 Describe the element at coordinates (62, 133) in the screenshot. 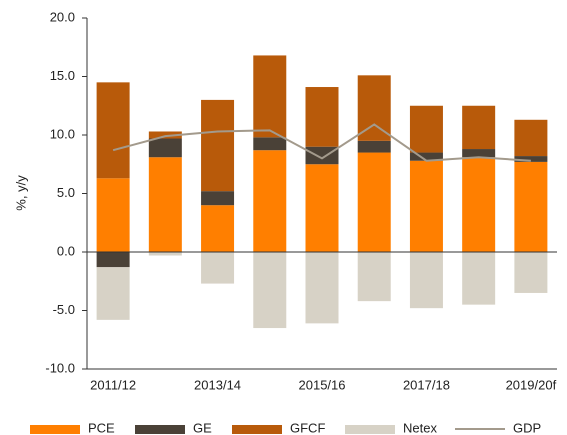

I see `y-tick-label: 10.0` at that location.